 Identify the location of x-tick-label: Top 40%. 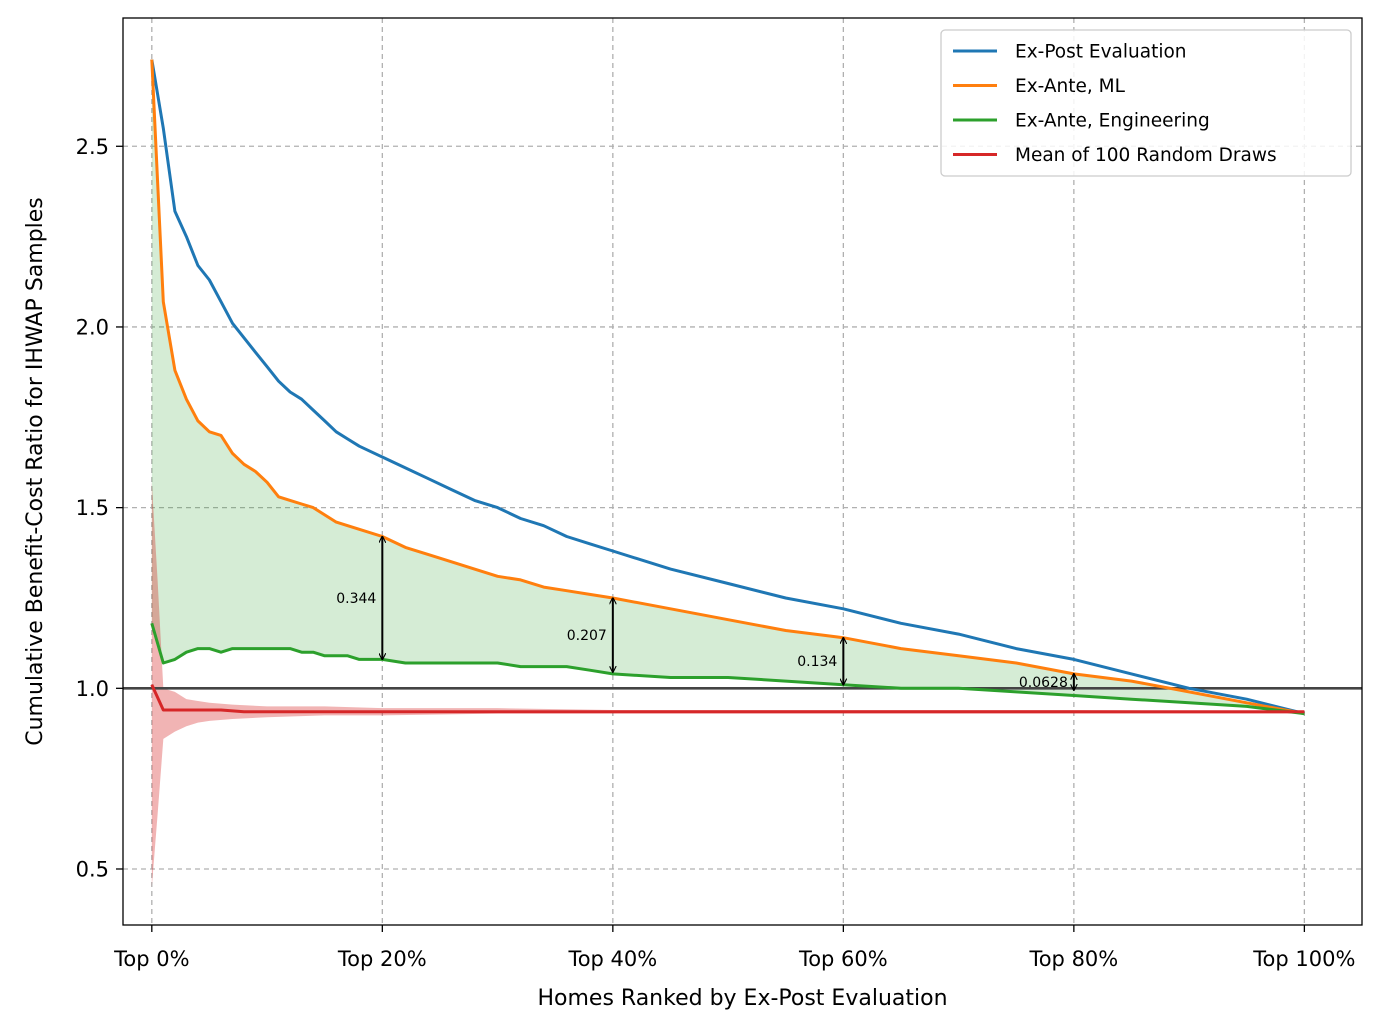
(612, 959).